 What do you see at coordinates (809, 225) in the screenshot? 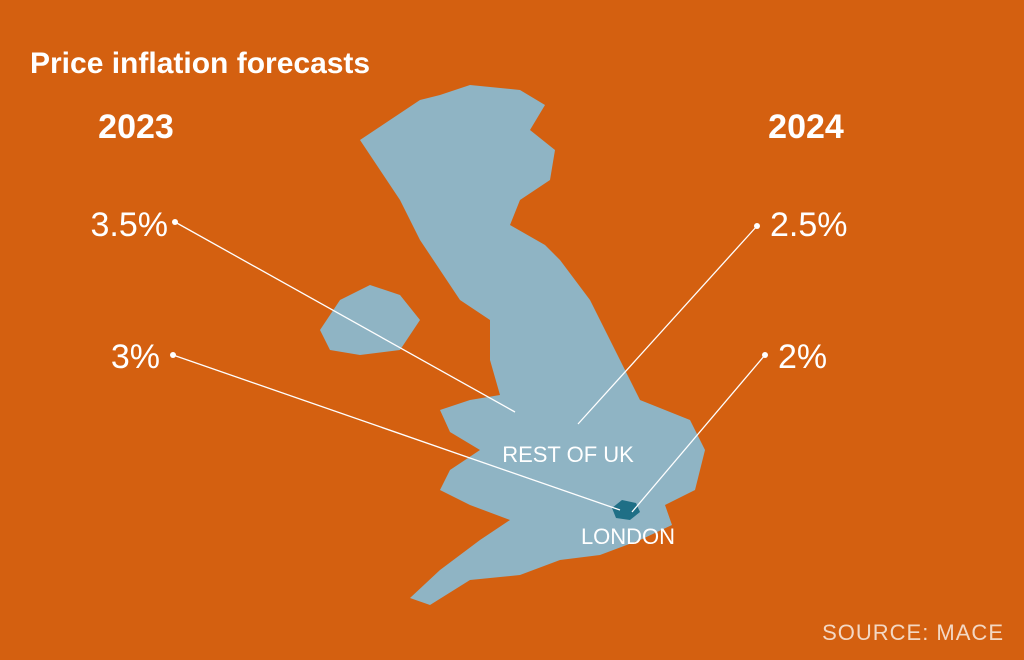
I see `forecast-value: 2.5%` at bounding box center [809, 225].